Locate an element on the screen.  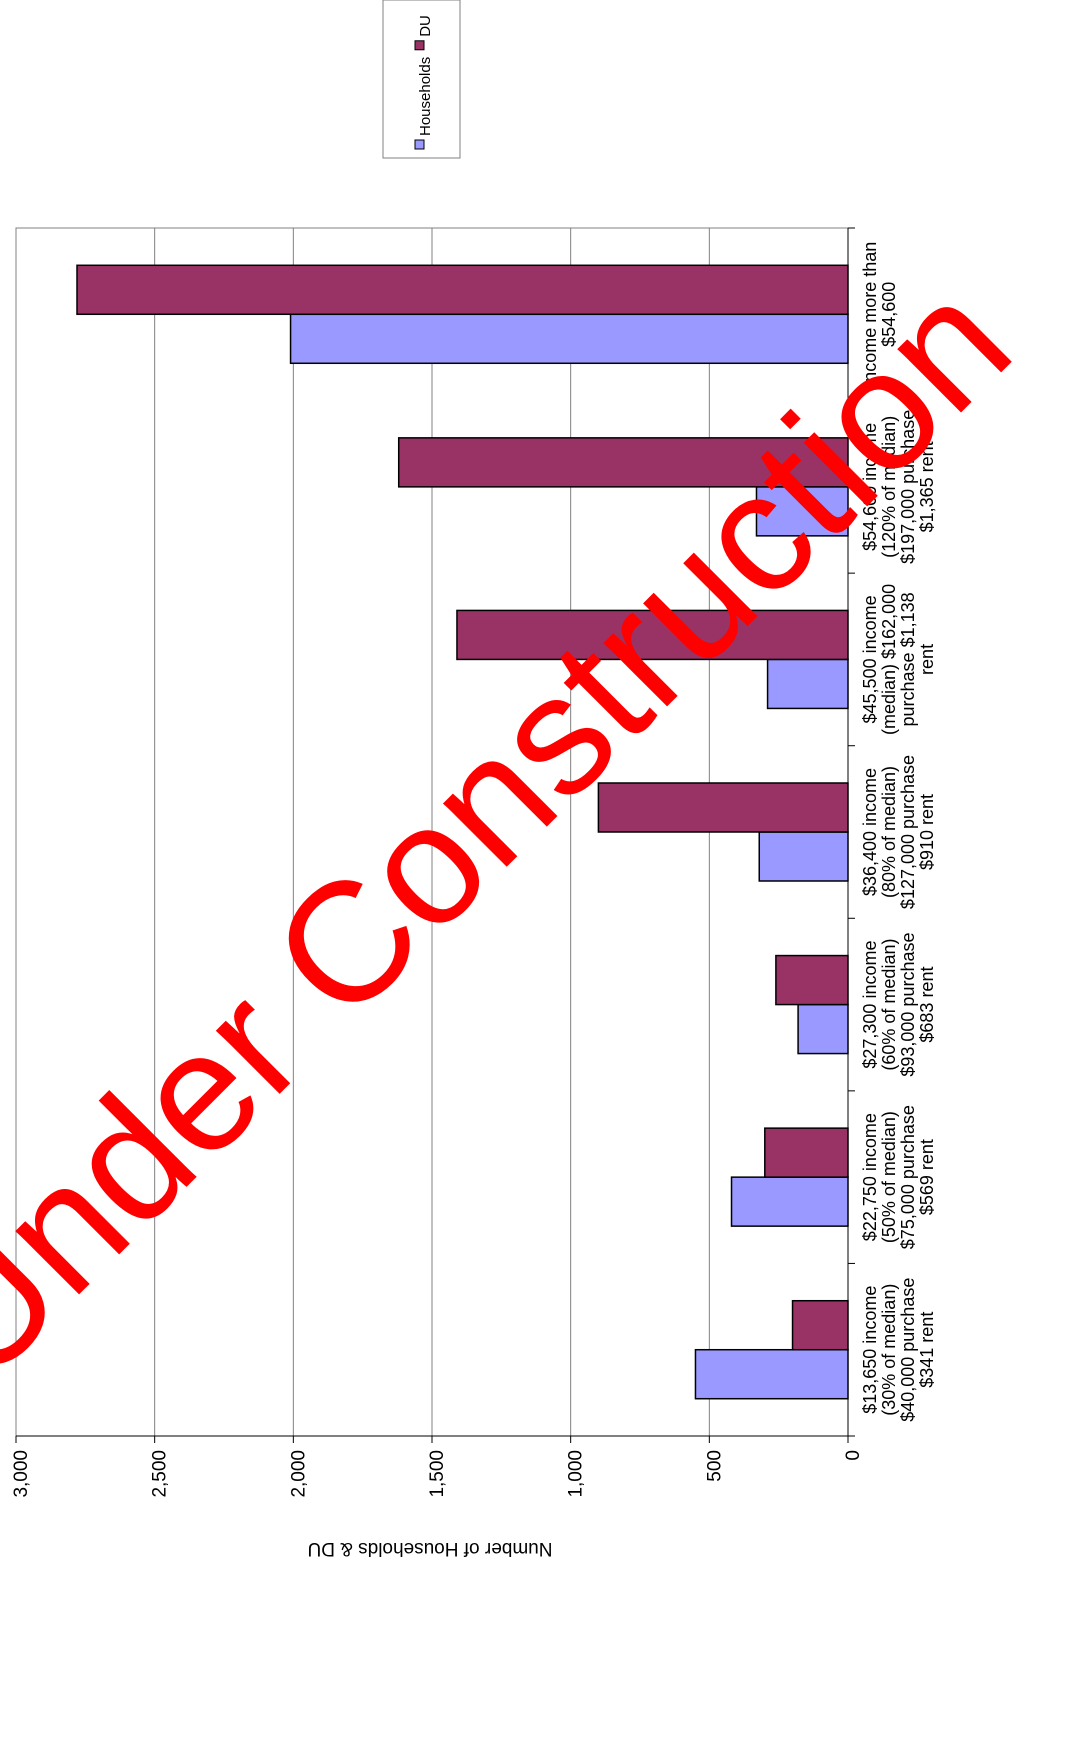
legend-label: DU is located at coordinates (425, 26).